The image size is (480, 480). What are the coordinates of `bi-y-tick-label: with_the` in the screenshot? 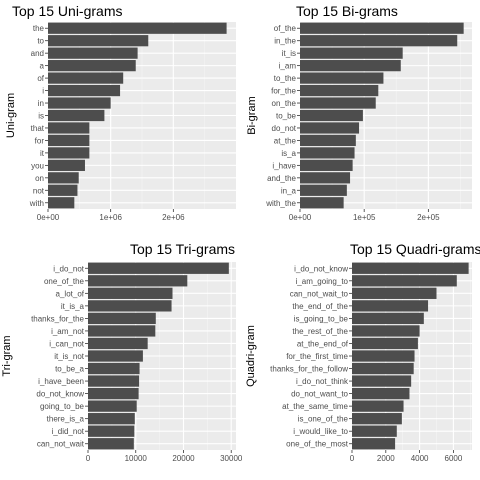 It's located at (280, 203).